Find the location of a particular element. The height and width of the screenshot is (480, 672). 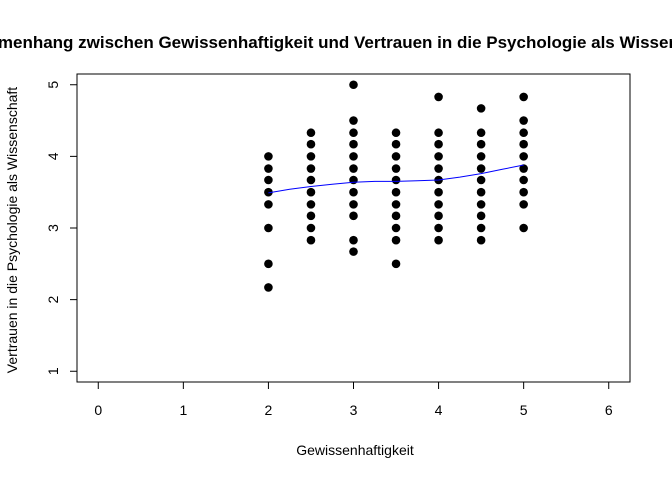

x-tick-label: 4 is located at coordinates (439, 410).